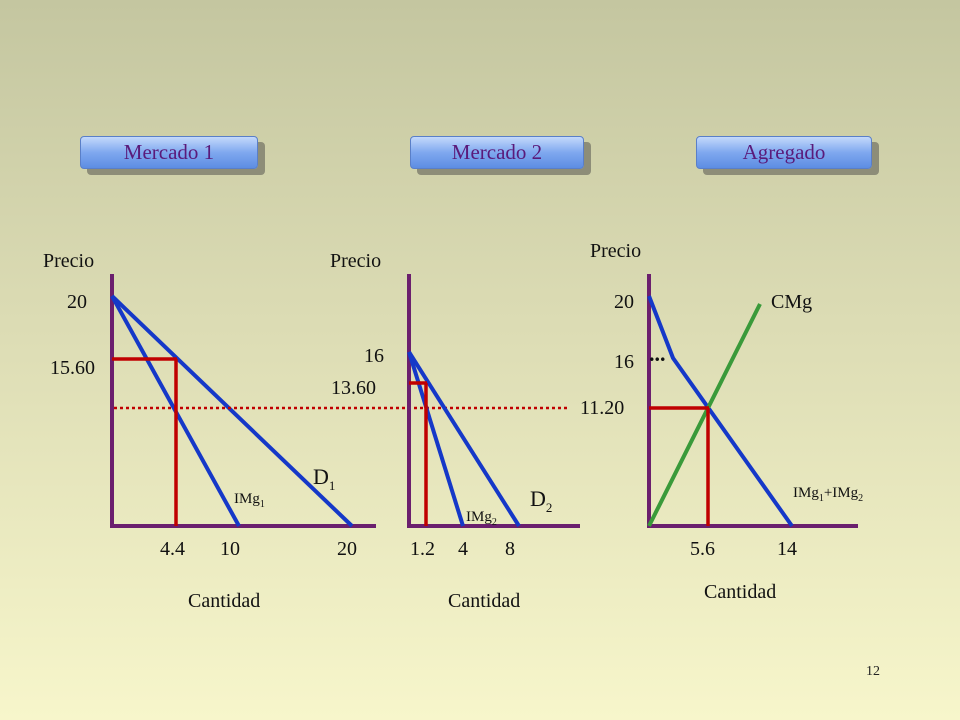  Describe the element at coordinates (355, 261) in the screenshot. I see `panel2-price-label: Precio` at that location.